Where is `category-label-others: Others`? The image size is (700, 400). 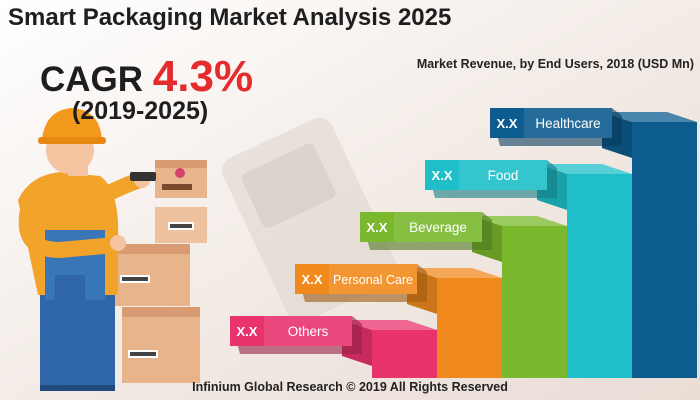 category-label-others: Others is located at coordinates (308, 331).